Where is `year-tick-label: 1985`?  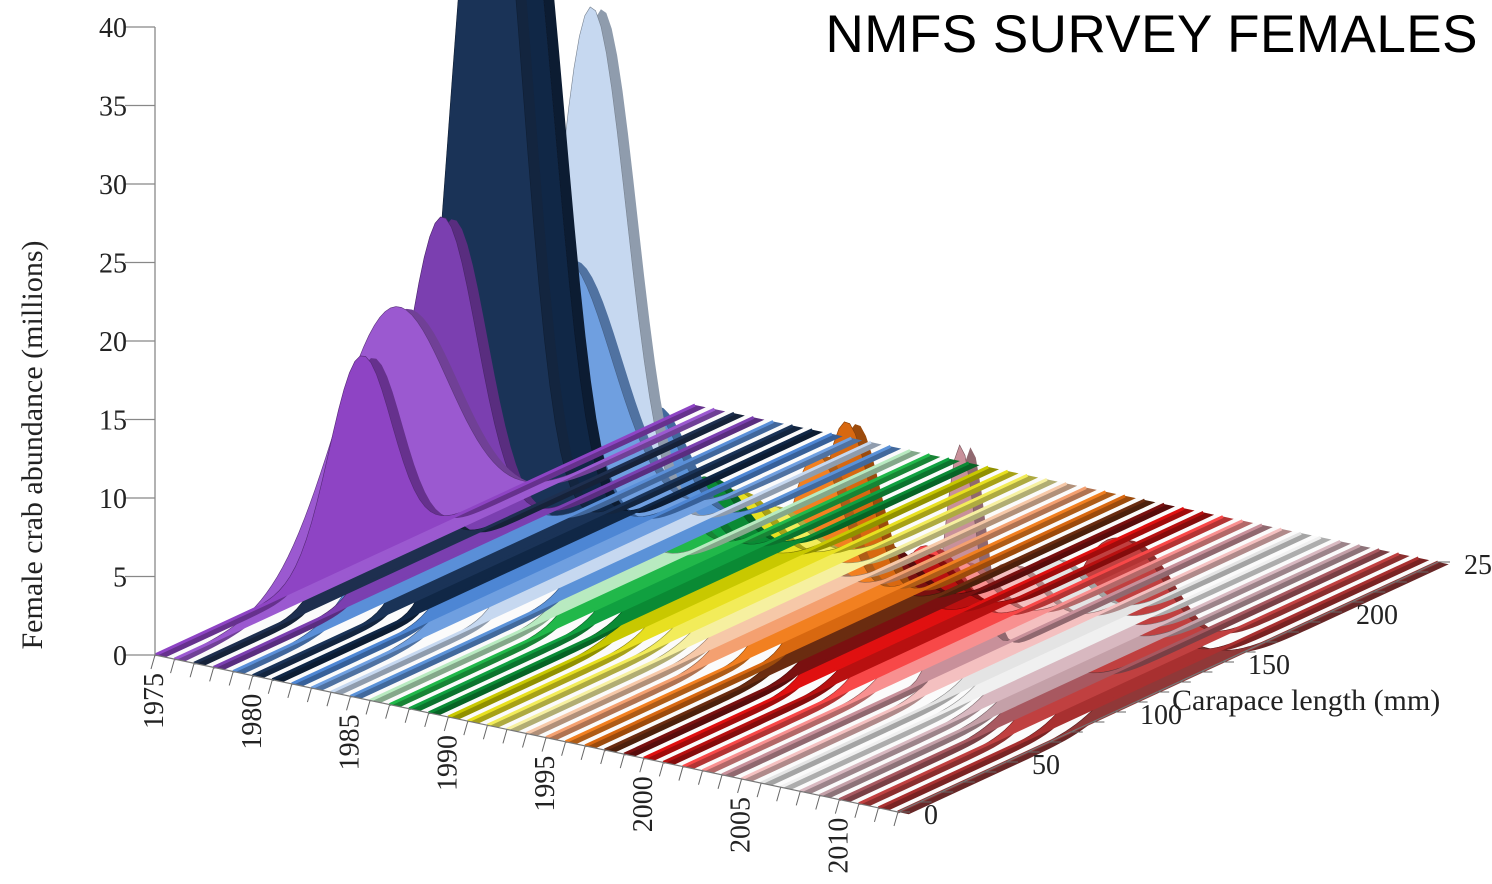
year-tick-label: 1985 is located at coordinates (350, 742).